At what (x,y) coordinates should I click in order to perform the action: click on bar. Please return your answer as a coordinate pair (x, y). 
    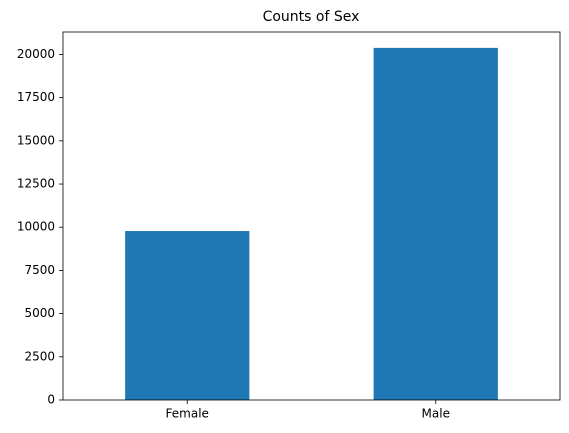
    Looking at the image, I should click on (187, 315).